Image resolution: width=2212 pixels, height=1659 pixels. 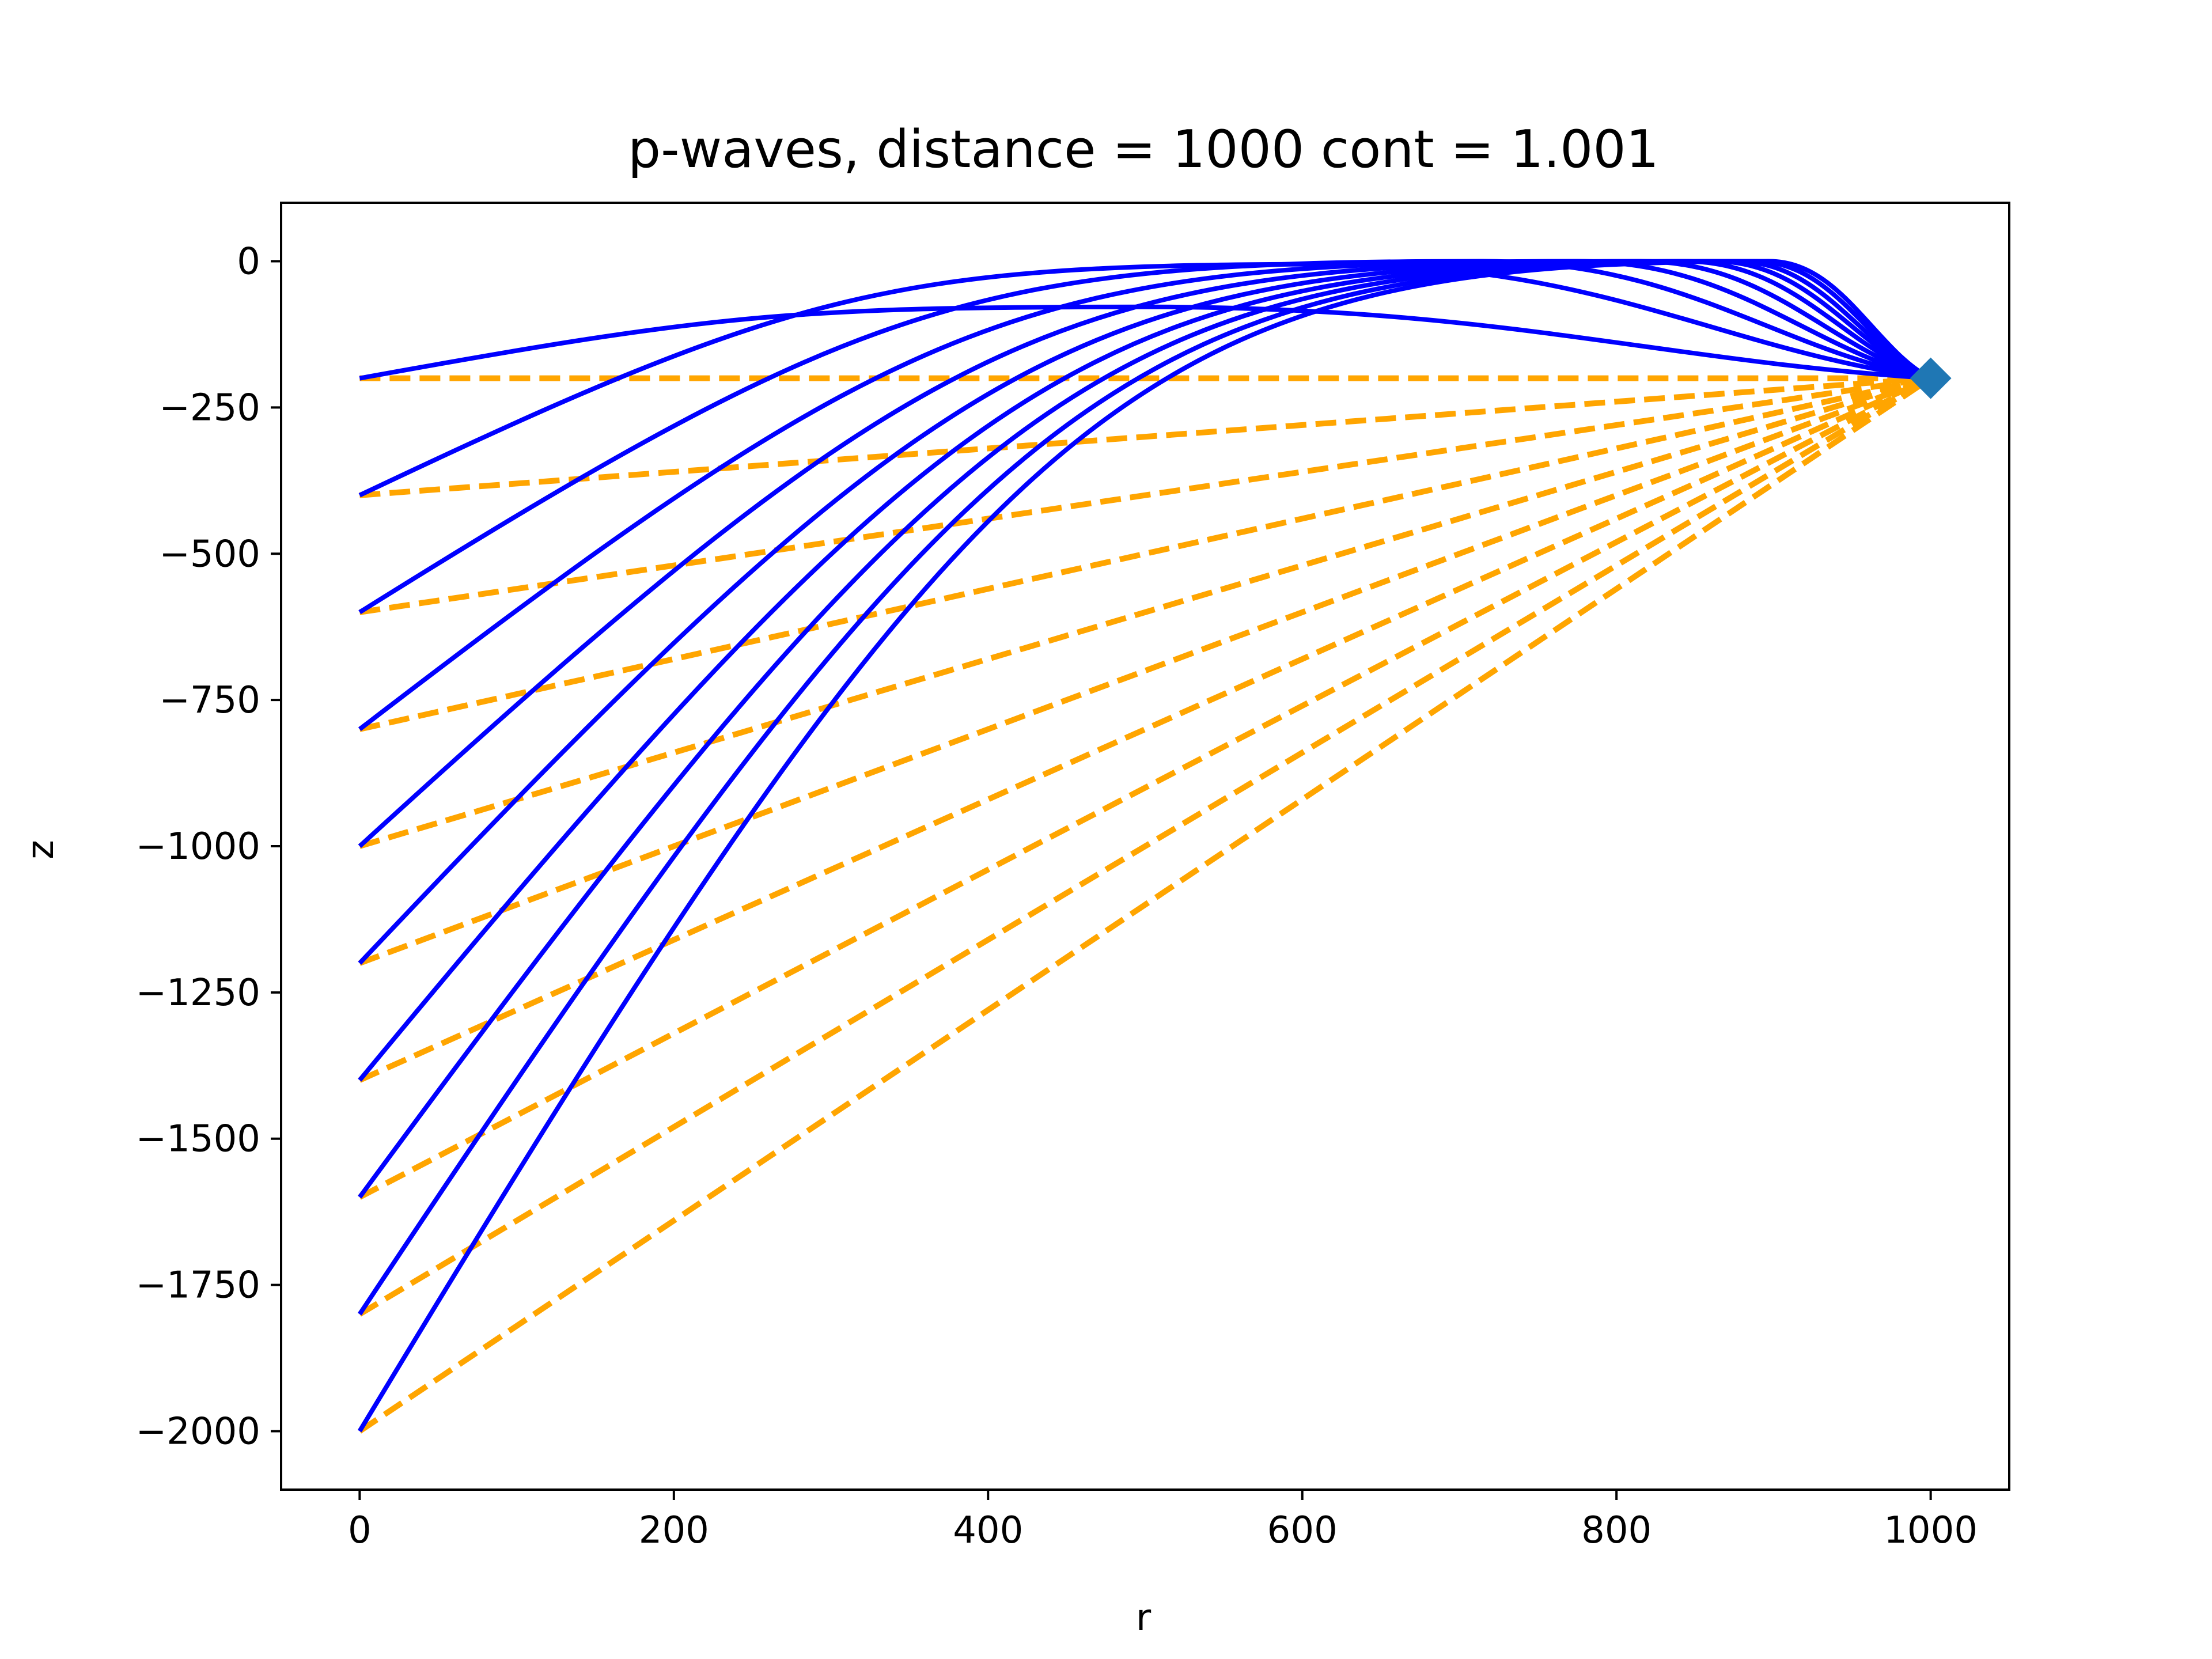 I want to click on y-tick-label: 0, so click(x=248, y=262).